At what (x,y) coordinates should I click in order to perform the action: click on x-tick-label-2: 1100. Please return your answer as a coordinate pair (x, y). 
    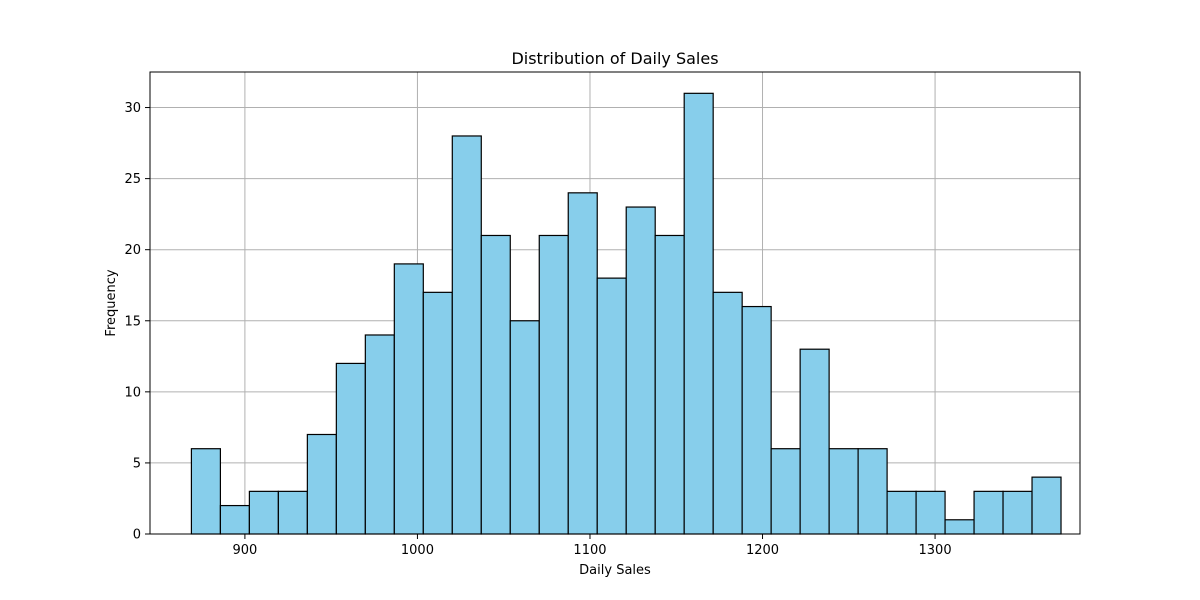
    Looking at the image, I should click on (589, 550).